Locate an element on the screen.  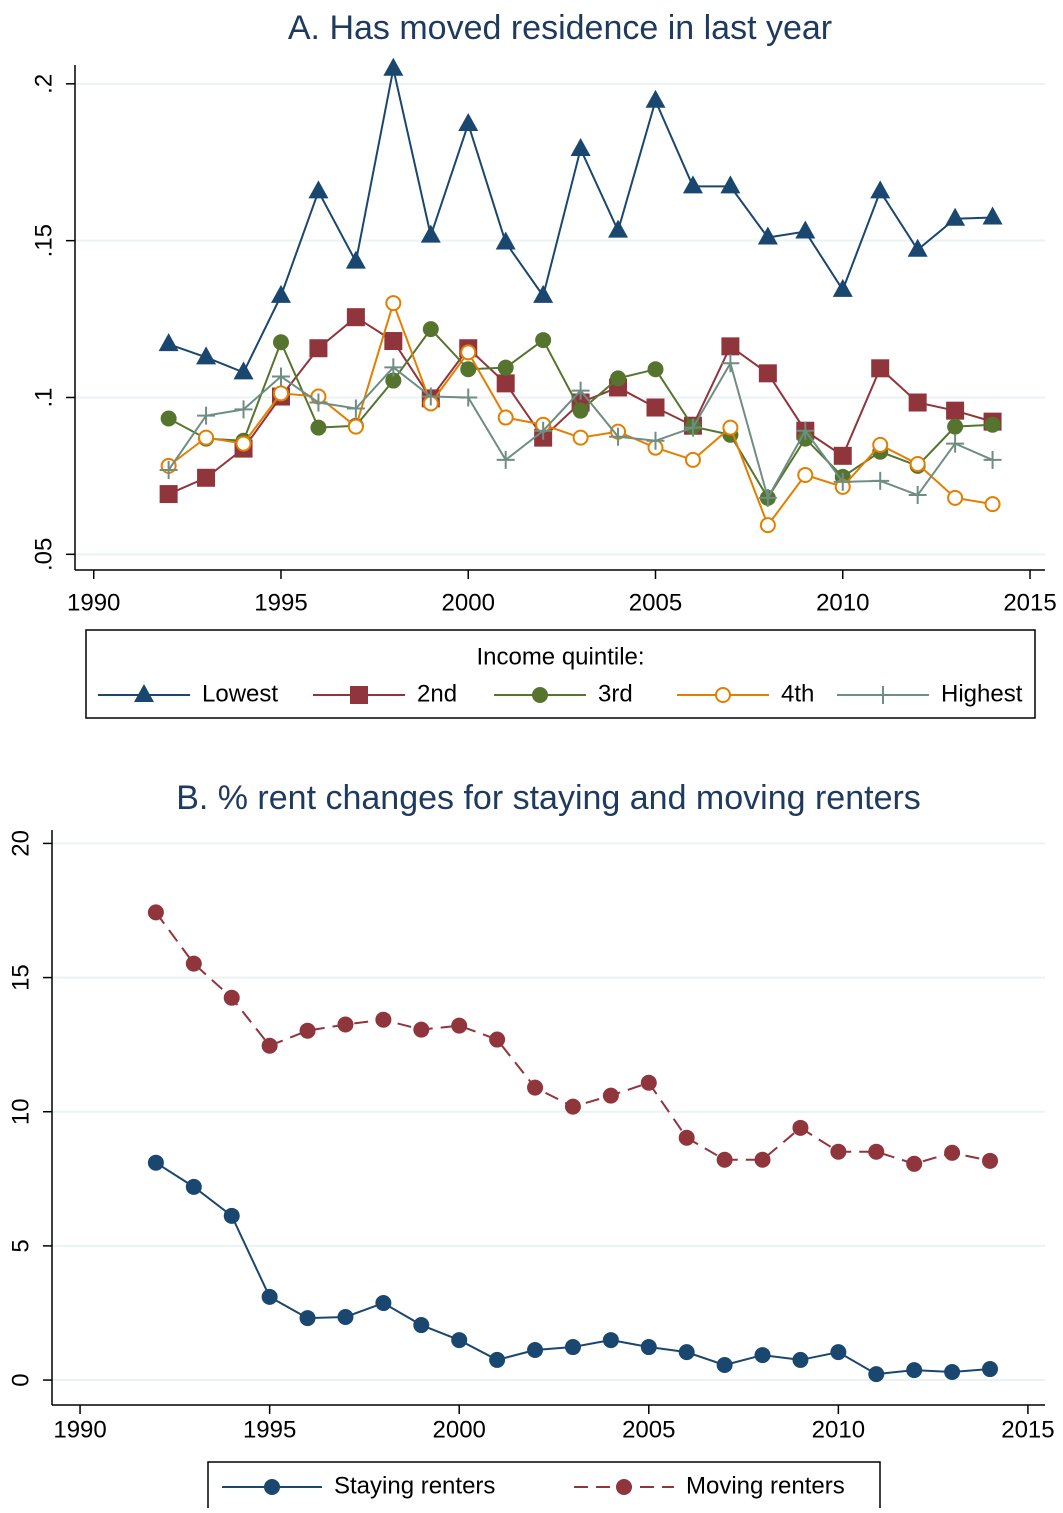
y-tick-label: 5 is located at coordinates (20, 1245).